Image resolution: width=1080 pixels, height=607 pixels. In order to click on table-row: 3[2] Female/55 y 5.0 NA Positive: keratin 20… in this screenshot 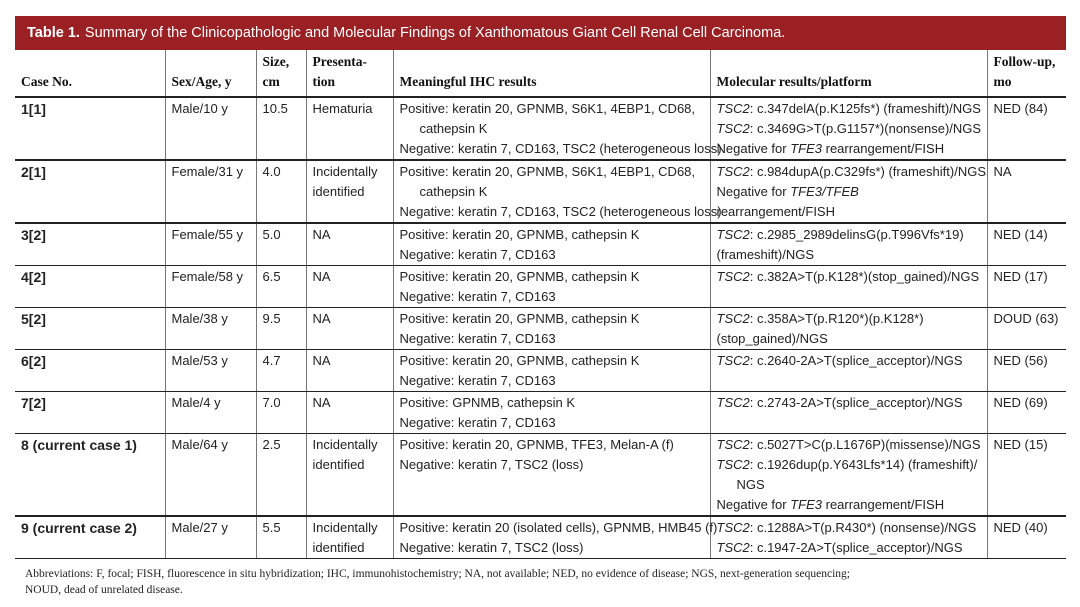, I will do `click(540, 244)`.